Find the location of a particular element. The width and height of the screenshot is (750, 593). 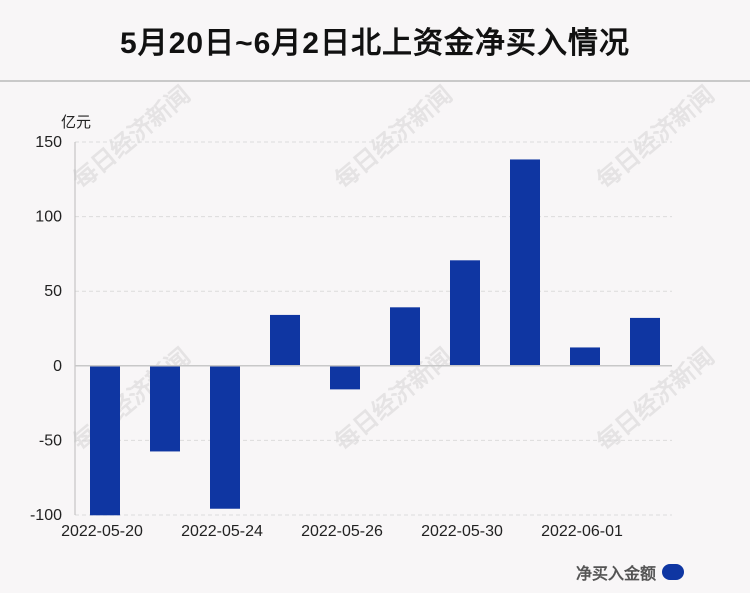

title-divider is located at coordinates (375, 81).